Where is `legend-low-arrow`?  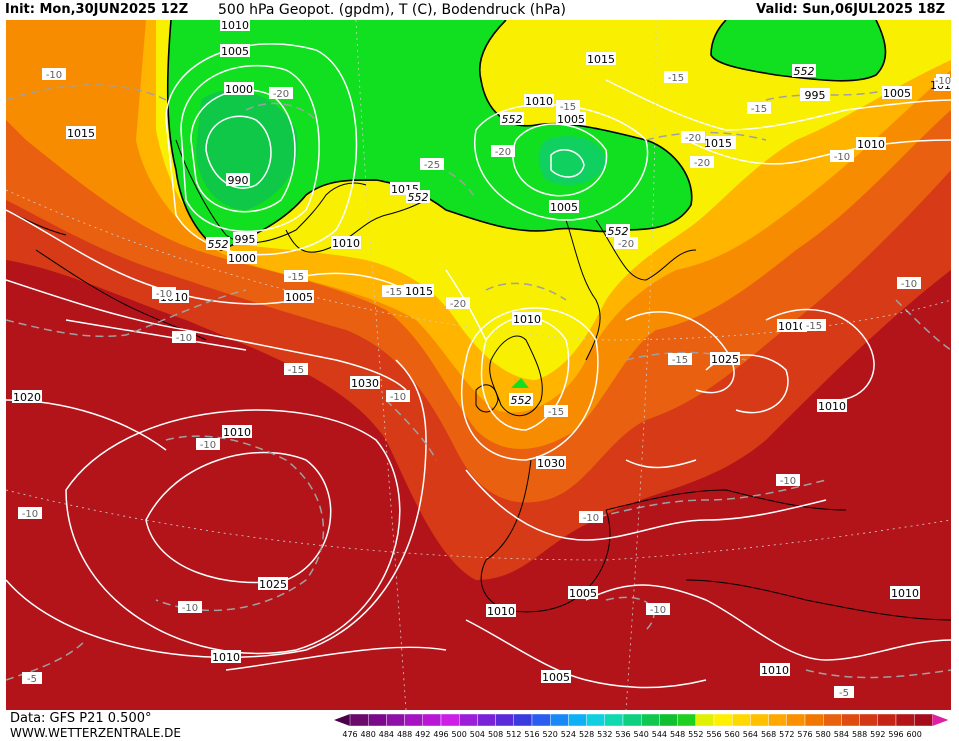 legend-low-arrow is located at coordinates (342, 720).